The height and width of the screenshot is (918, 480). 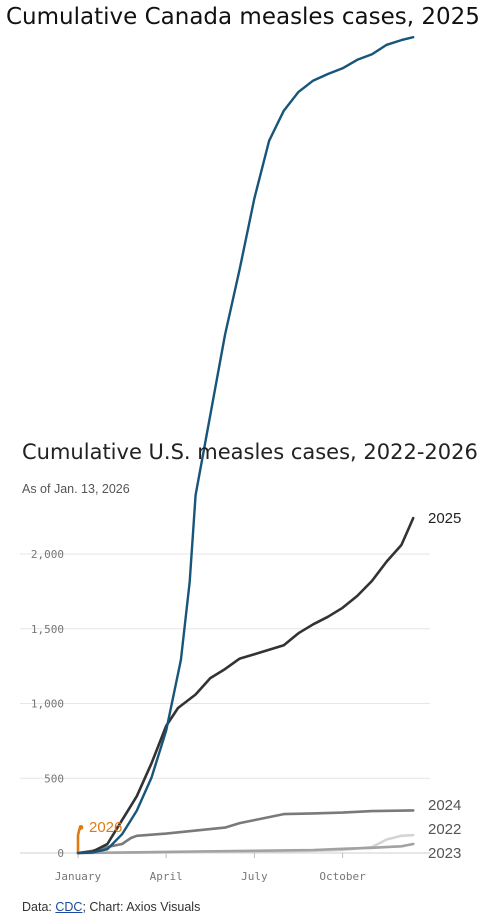 I want to click on y-tick-label-0: 0, so click(x=60, y=853).